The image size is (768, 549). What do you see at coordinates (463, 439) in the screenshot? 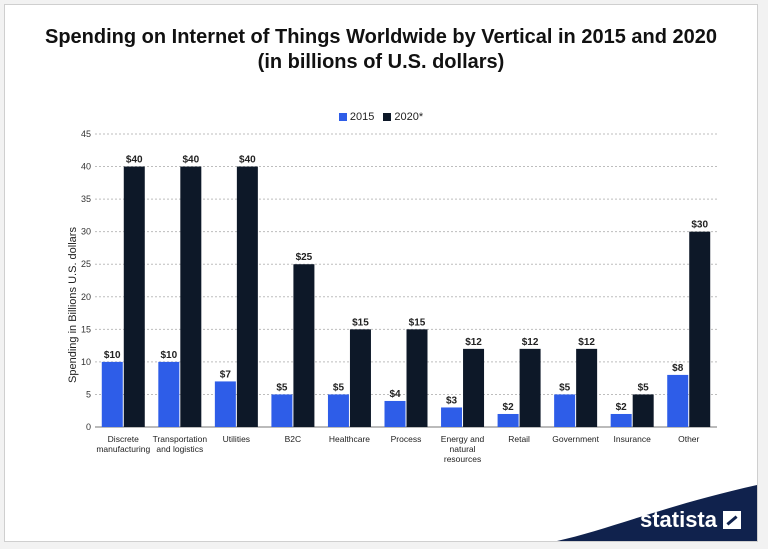
I see `x-tick-label: Energy and` at bounding box center [463, 439].